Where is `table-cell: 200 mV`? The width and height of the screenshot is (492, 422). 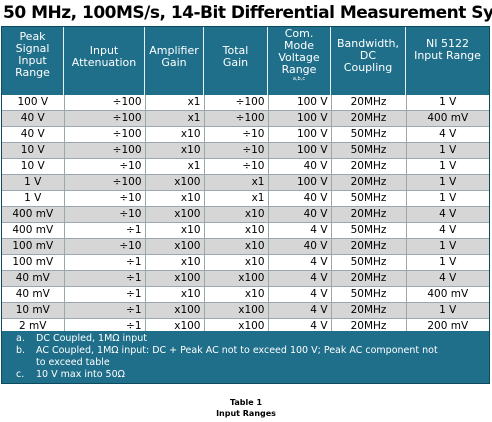 table-cell: 200 mV is located at coordinates (447, 326).